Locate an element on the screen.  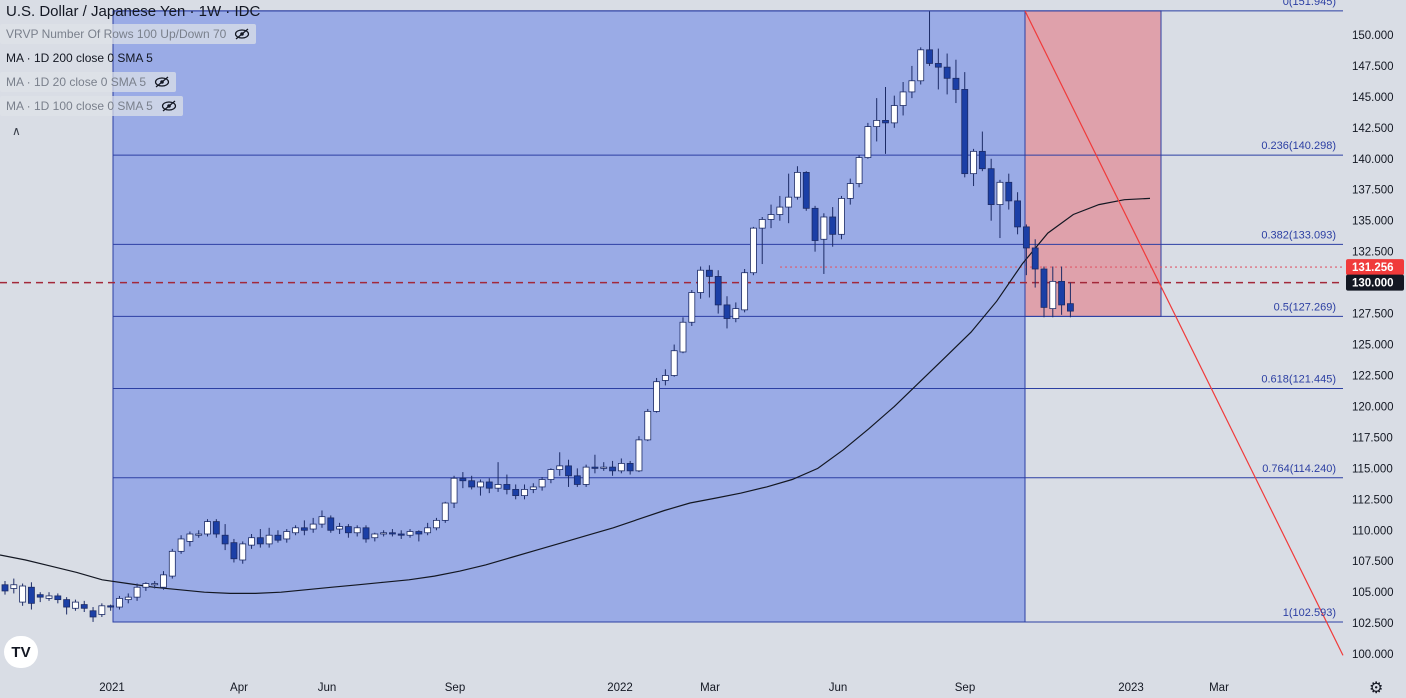
fib-level-label: 0.5(127.269) is located at coordinates (1305, 307).